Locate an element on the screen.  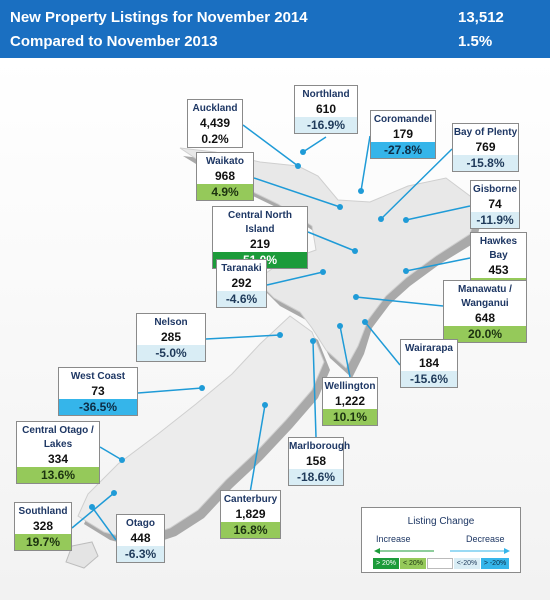
region-name: Auckland is located at coordinates (215, 108).